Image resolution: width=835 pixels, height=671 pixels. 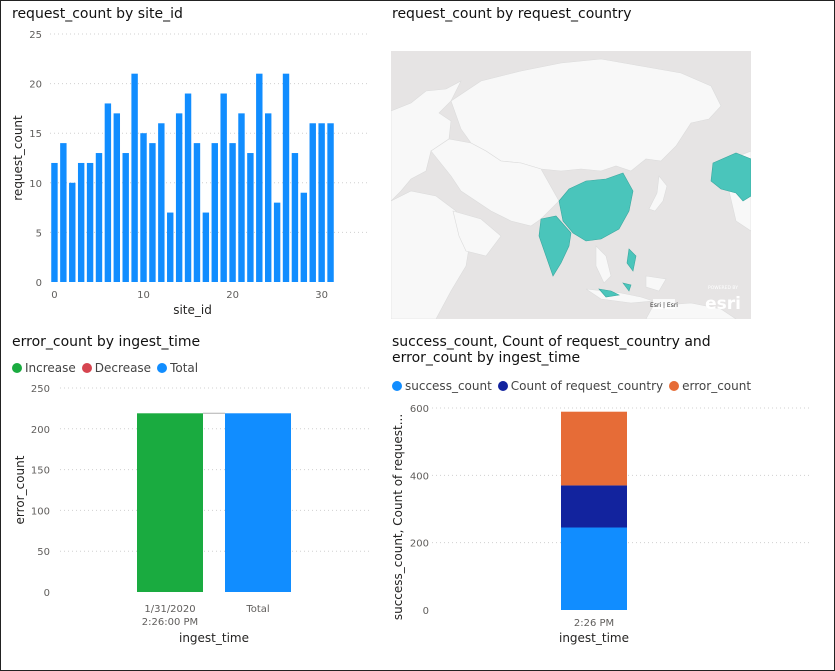 I want to click on legend-item-success-count: success_count, so click(x=442, y=386).